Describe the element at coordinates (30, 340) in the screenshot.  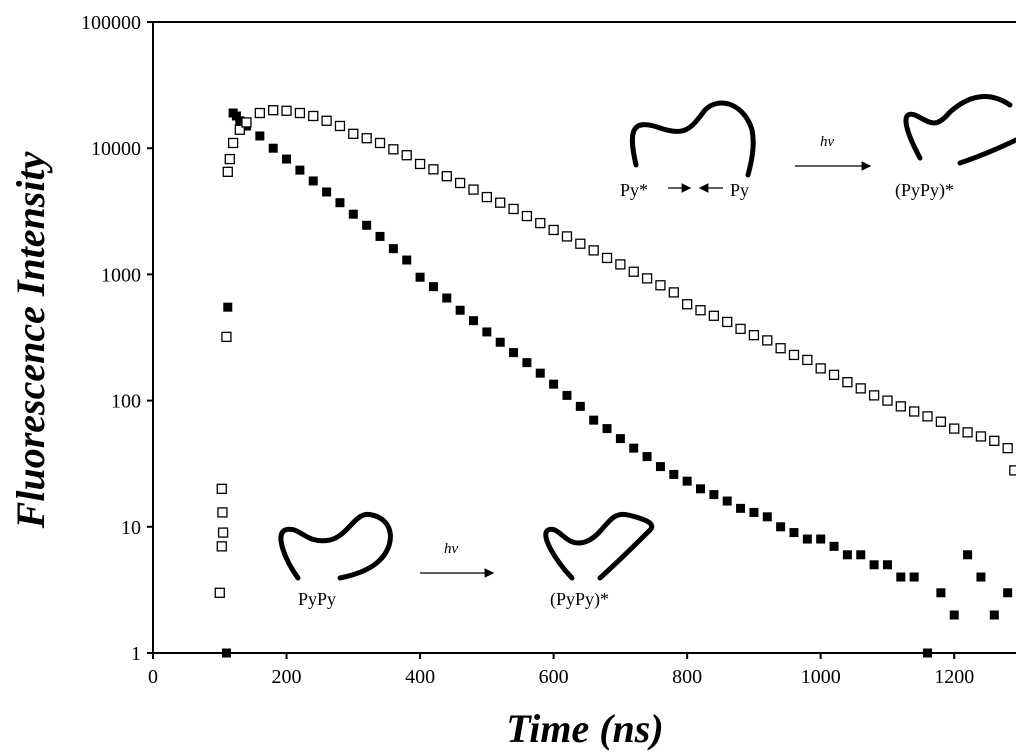
I see `y-axis-title: Fluorescence Intensity` at that location.